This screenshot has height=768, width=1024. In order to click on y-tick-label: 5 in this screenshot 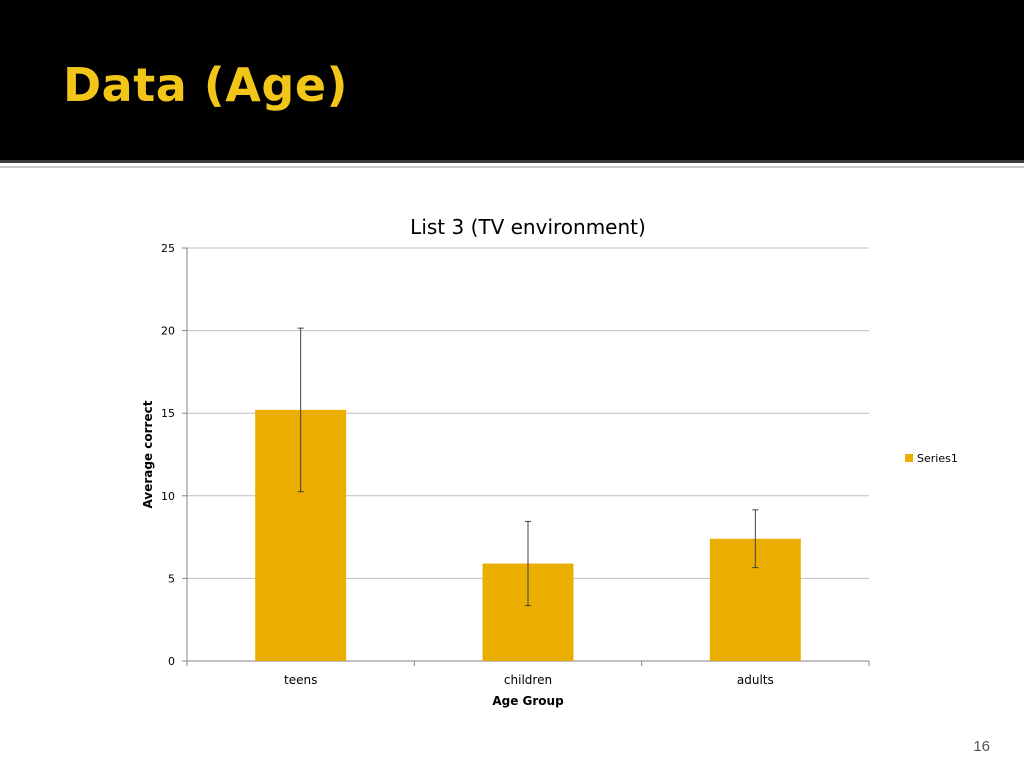, I will do `click(171, 578)`.